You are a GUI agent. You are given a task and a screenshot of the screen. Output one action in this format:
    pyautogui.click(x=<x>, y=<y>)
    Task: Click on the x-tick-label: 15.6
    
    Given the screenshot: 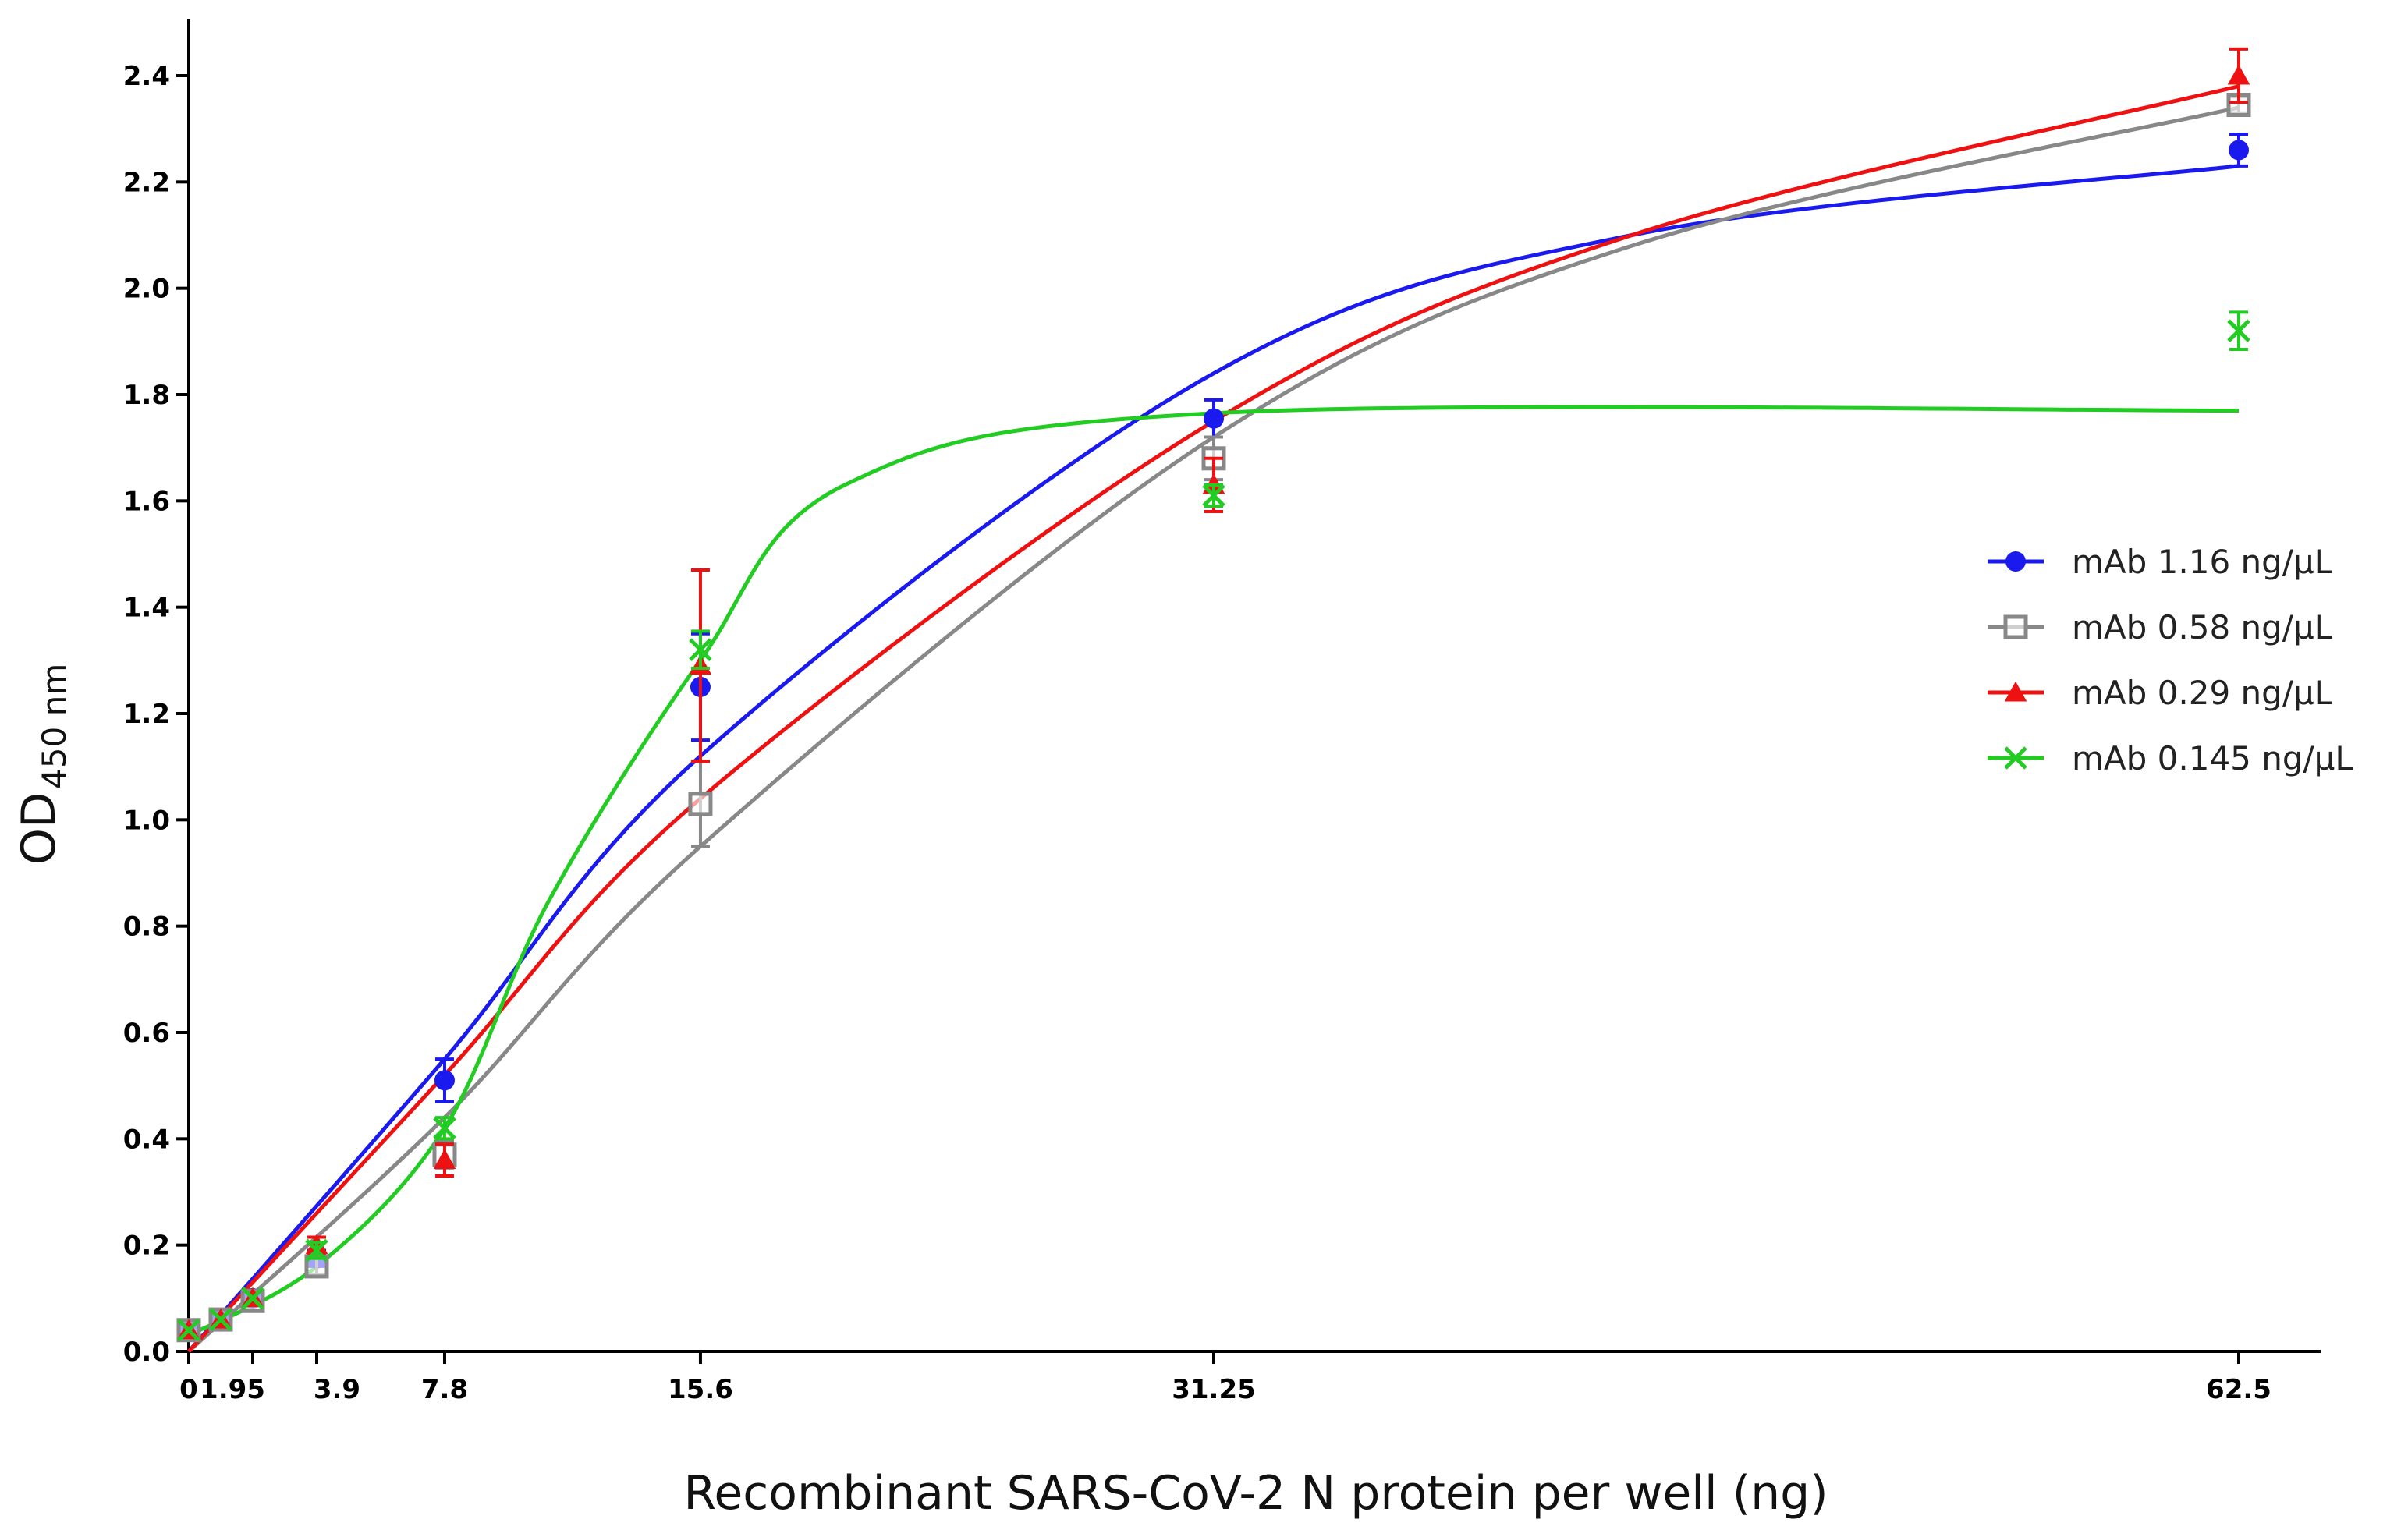 What is the action you would take?
    pyautogui.click(x=701, y=1389)
    